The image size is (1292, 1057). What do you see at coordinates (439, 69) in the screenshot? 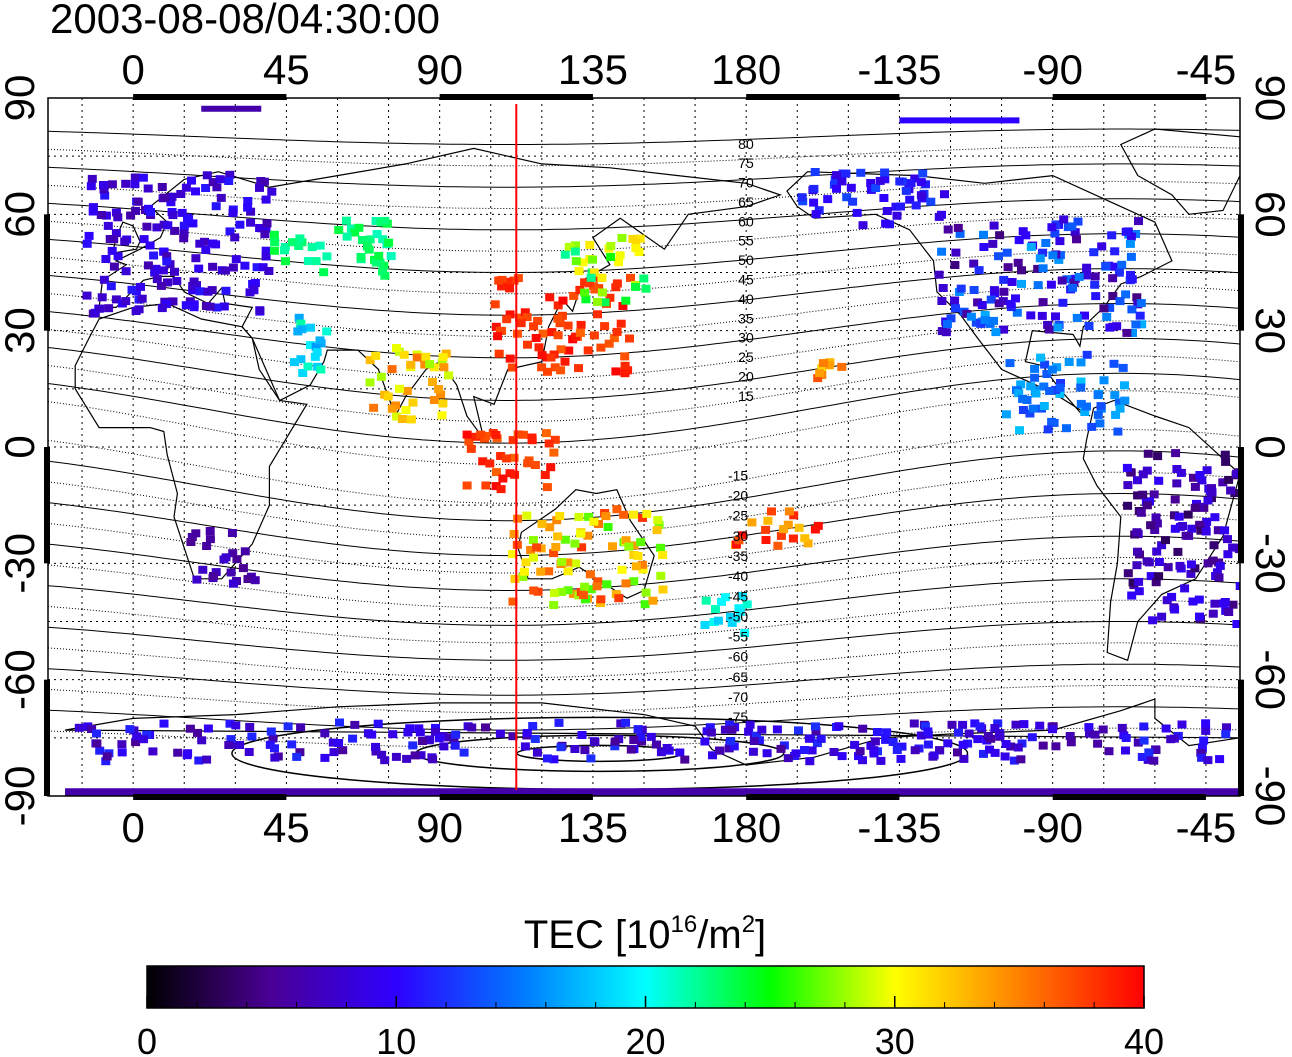
I see `x-tick-label-top: 90` at bounding box center [439, 69].